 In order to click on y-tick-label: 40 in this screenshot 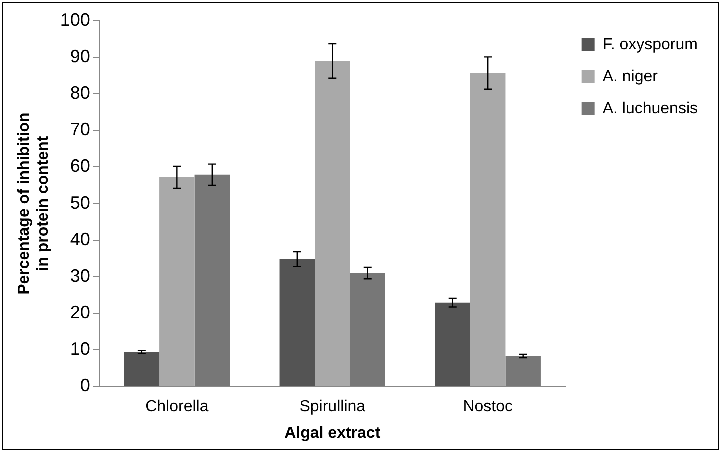, I will do `click(80, 239)`.